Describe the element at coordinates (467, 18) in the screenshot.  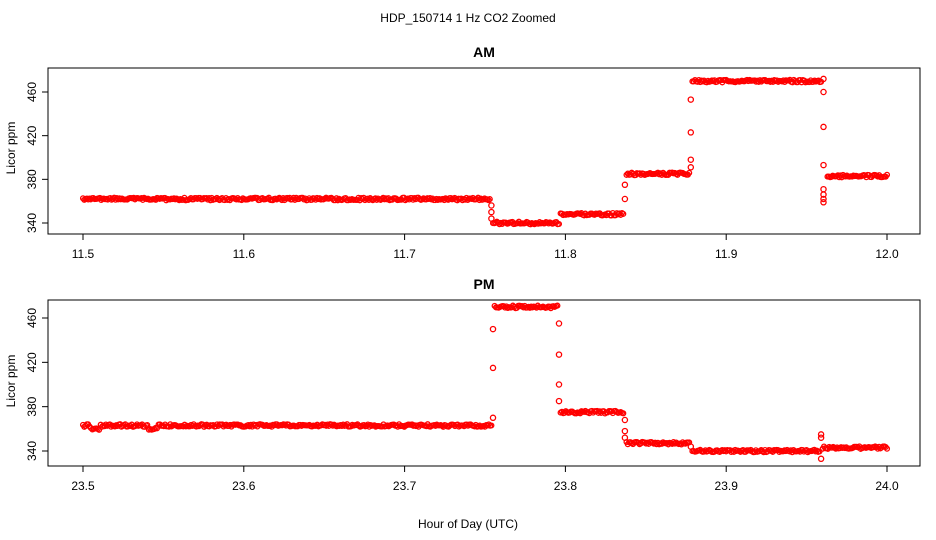
I see `figure-title: HDP_150714 1 Hz CO2 Zoomed` at that location.